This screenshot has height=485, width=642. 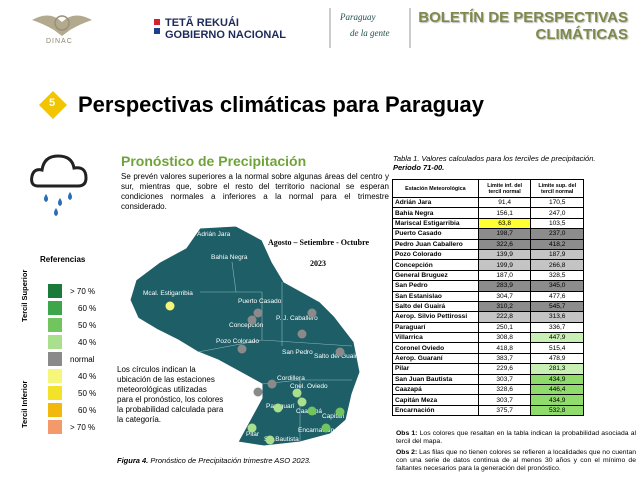 I want to click on station-name: Puerto Casado, so click(x=435, y=234).